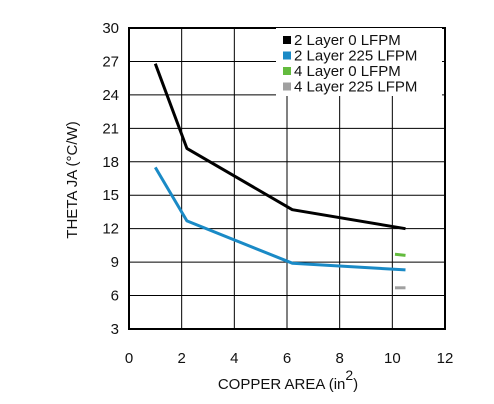 This screenshot has width=494, height=404. Describe the element at coordinates (110, 128) in the screenshot. I see `y-tick-label: 21` at that location.